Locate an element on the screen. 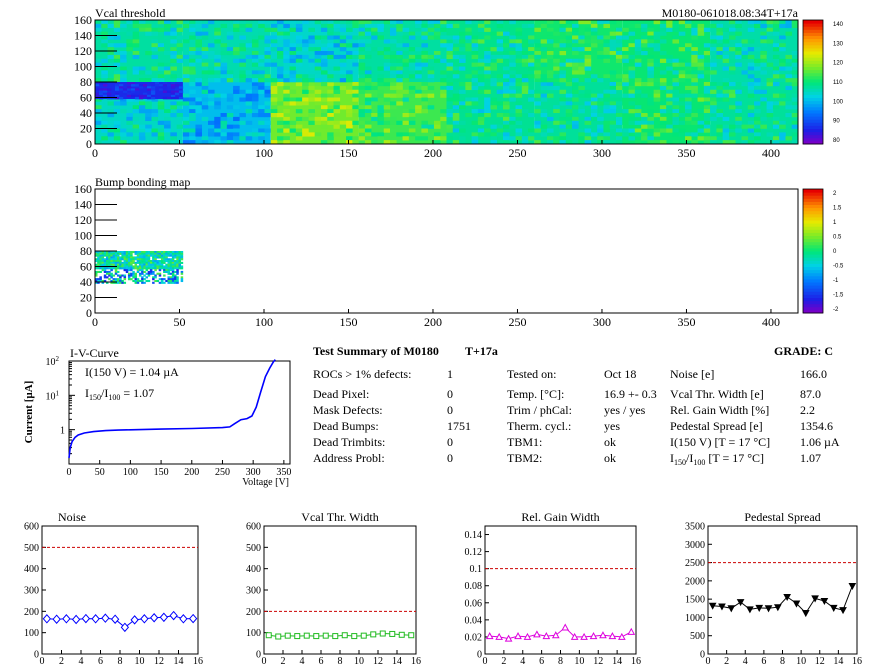 This screenshot has height=672, width=896. color-scale-label: 130 is located at coordinates (838, 44).